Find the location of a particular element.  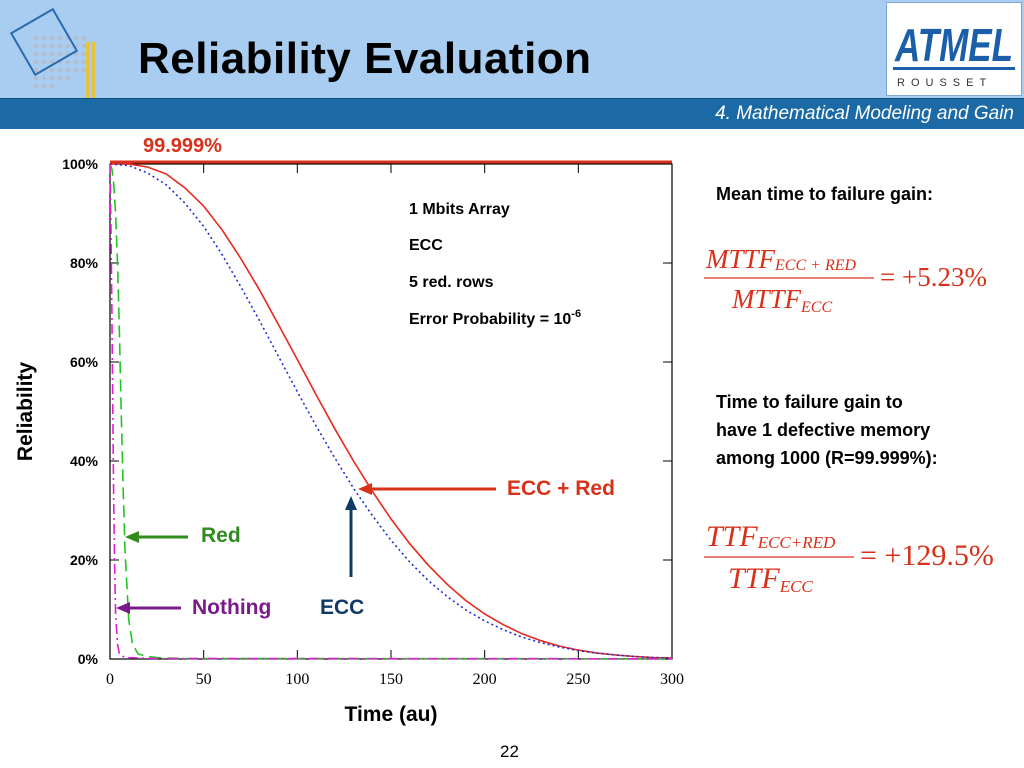

y-axis-label: Reliability is located at coordinates (25, 412).